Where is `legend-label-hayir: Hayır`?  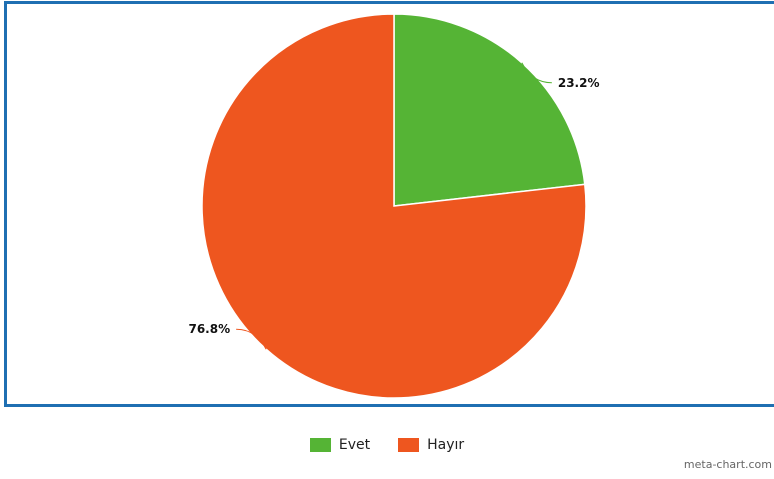 legend-label-hayir: Hayır is located at coordinates (446, 445).